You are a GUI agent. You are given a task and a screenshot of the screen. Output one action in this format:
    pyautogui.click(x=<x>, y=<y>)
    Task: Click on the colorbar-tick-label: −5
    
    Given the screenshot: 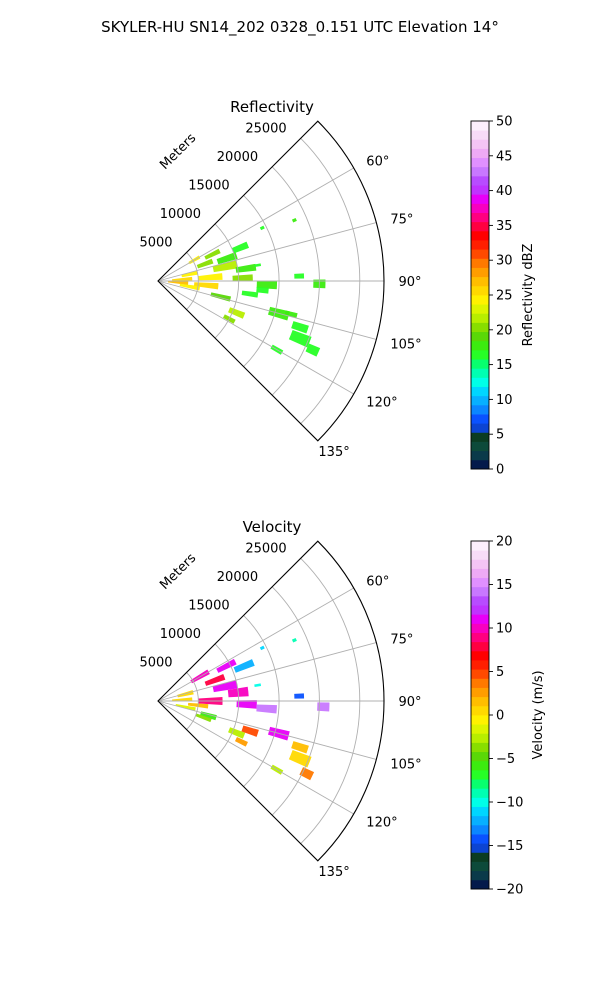 What is the action you would take?
    pyautogui.click(x=505, y=759)
    